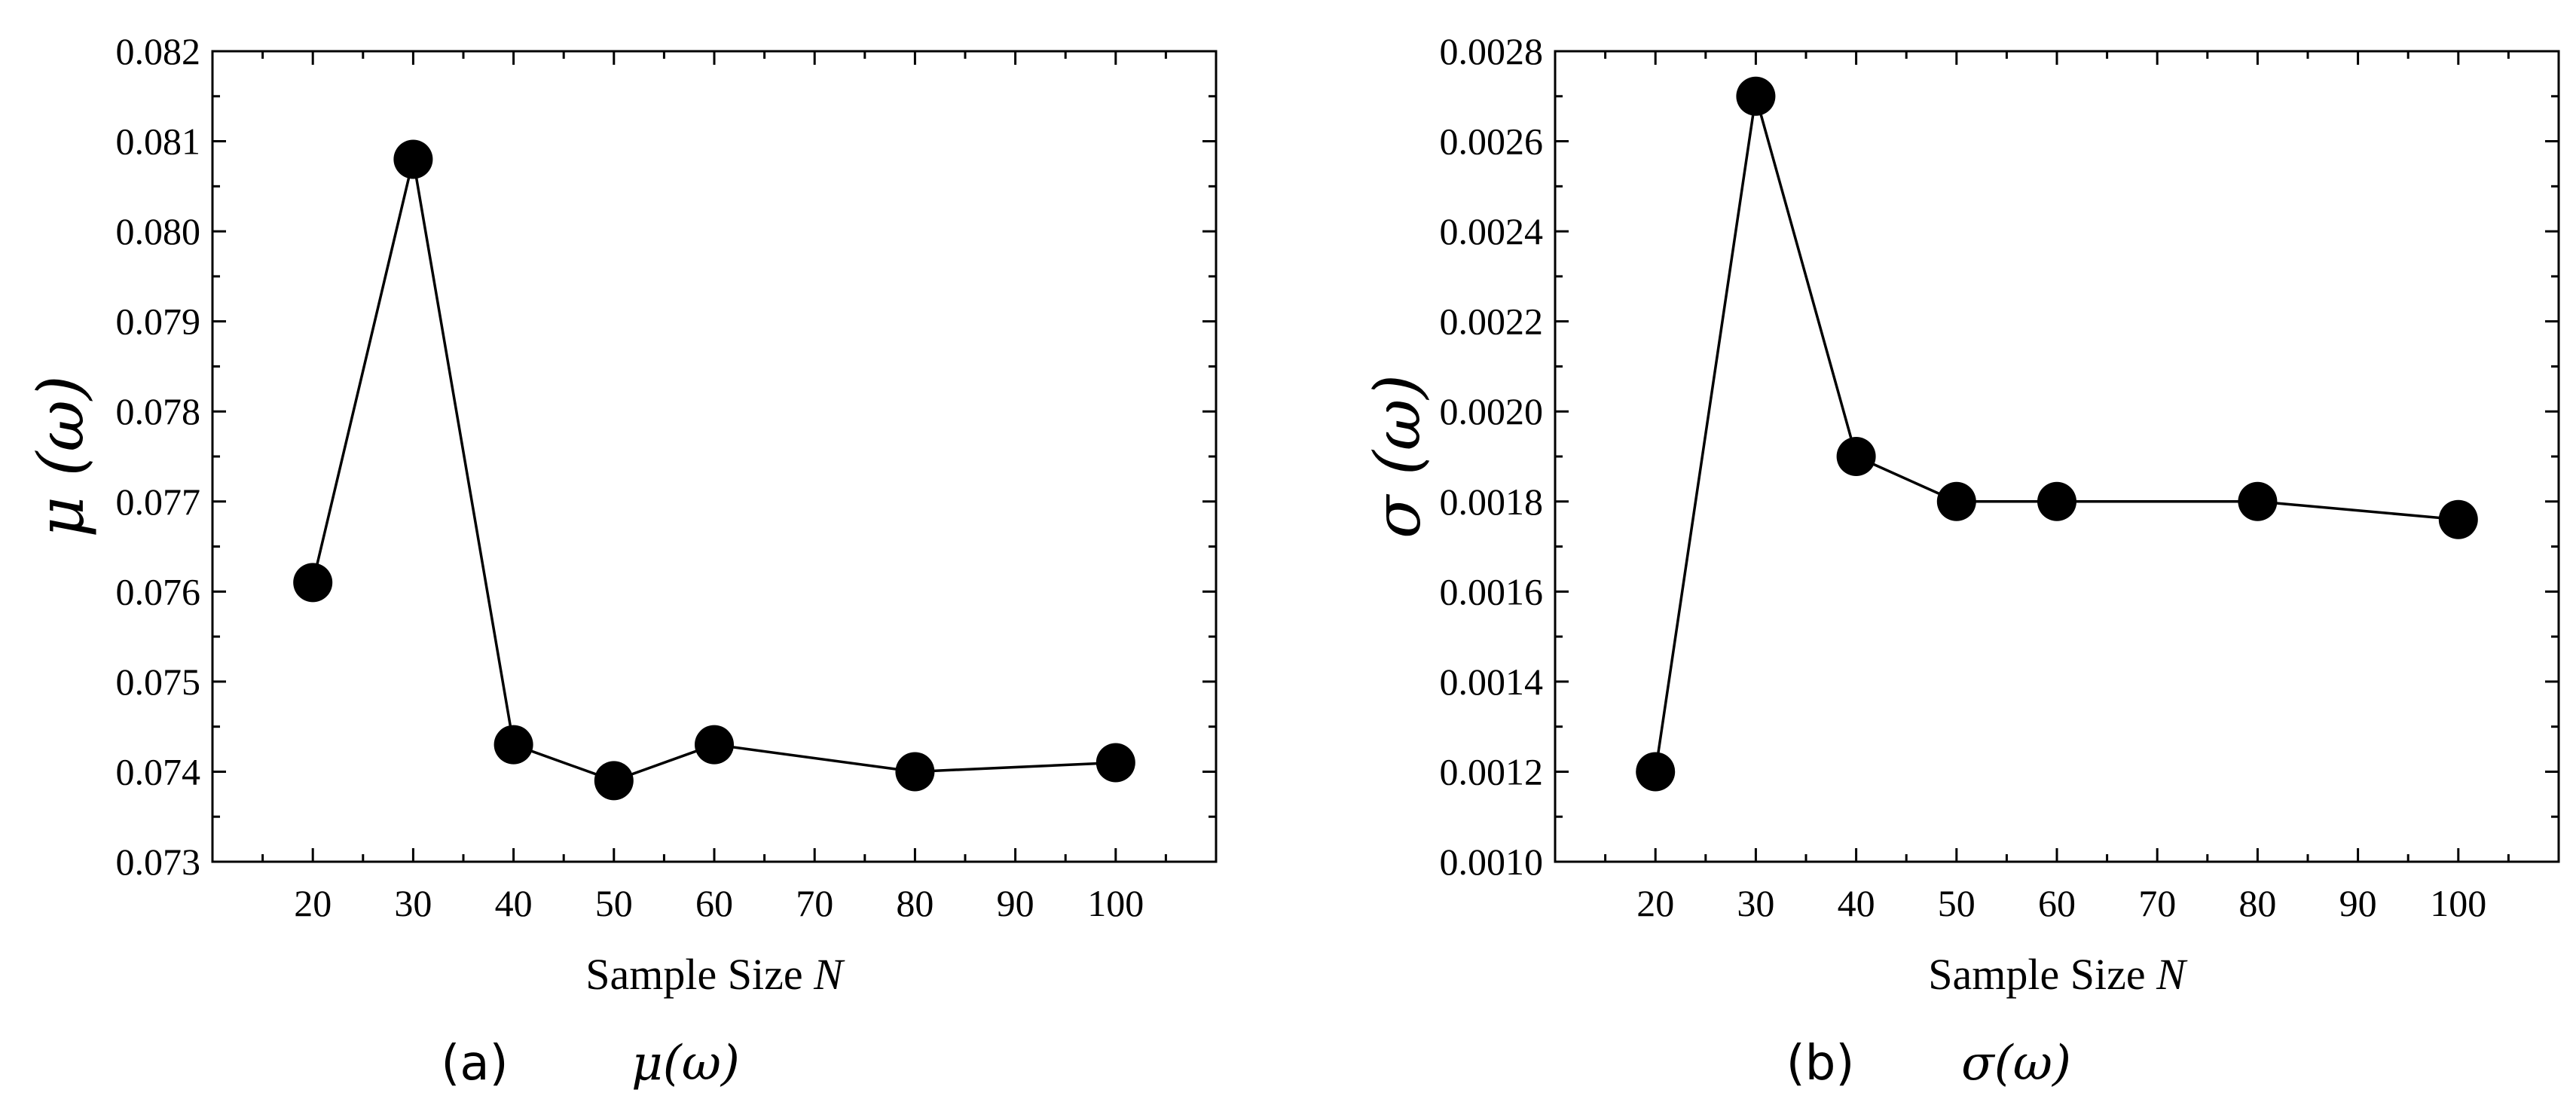 This screenshot has width=2576, height=1099. Describe the element at coordinates (1492, 411) in the screenshot. I see `y-tick-label: 0.0020` at that location.